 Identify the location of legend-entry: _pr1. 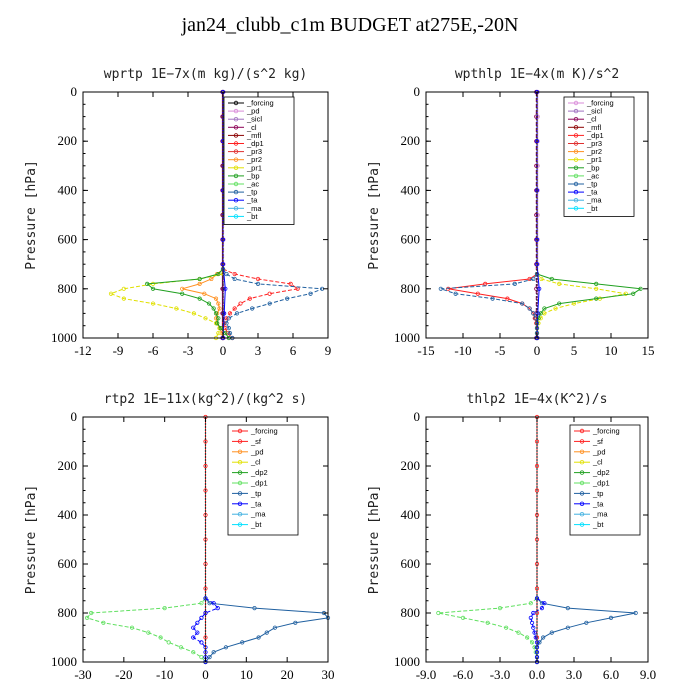
(254, 167).